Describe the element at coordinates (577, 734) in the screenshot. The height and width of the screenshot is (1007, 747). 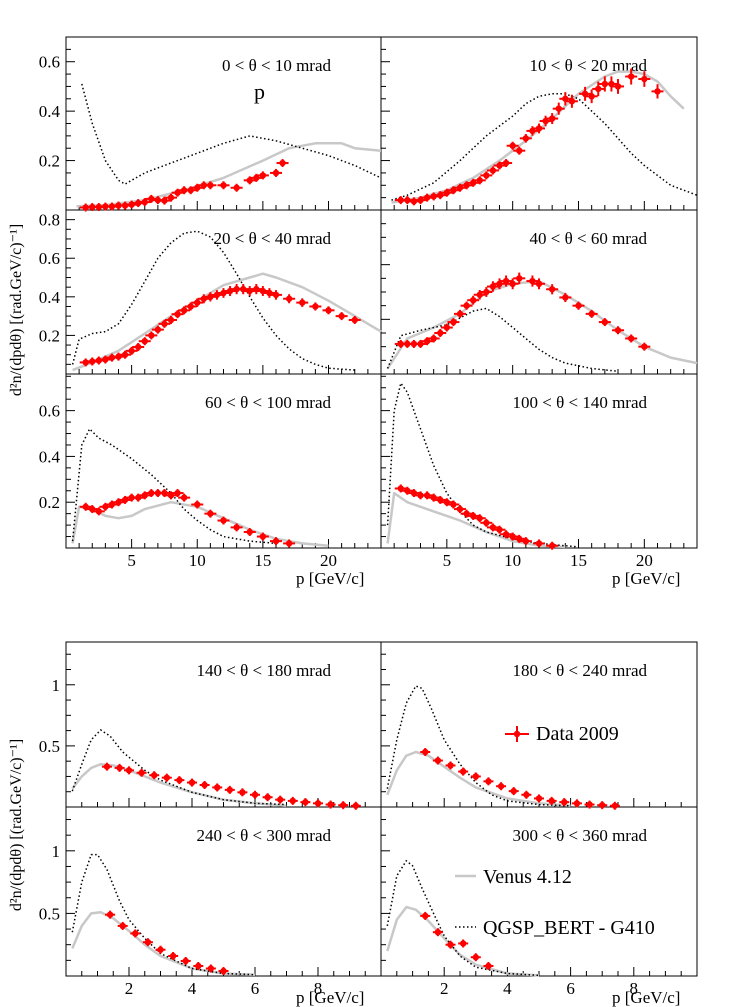
I see `legend-data-label: Data 2009` at that location.